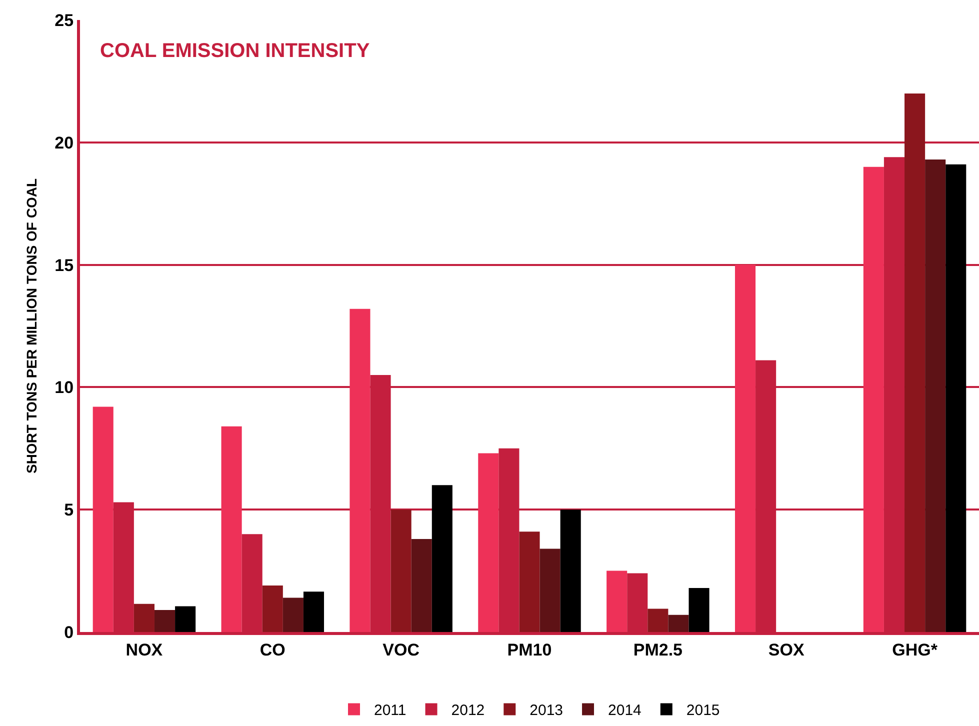 Image resolution: width=979 pixels, height=726 pixels. I want to click on x-tick-label: VOC, so click(401, 650).